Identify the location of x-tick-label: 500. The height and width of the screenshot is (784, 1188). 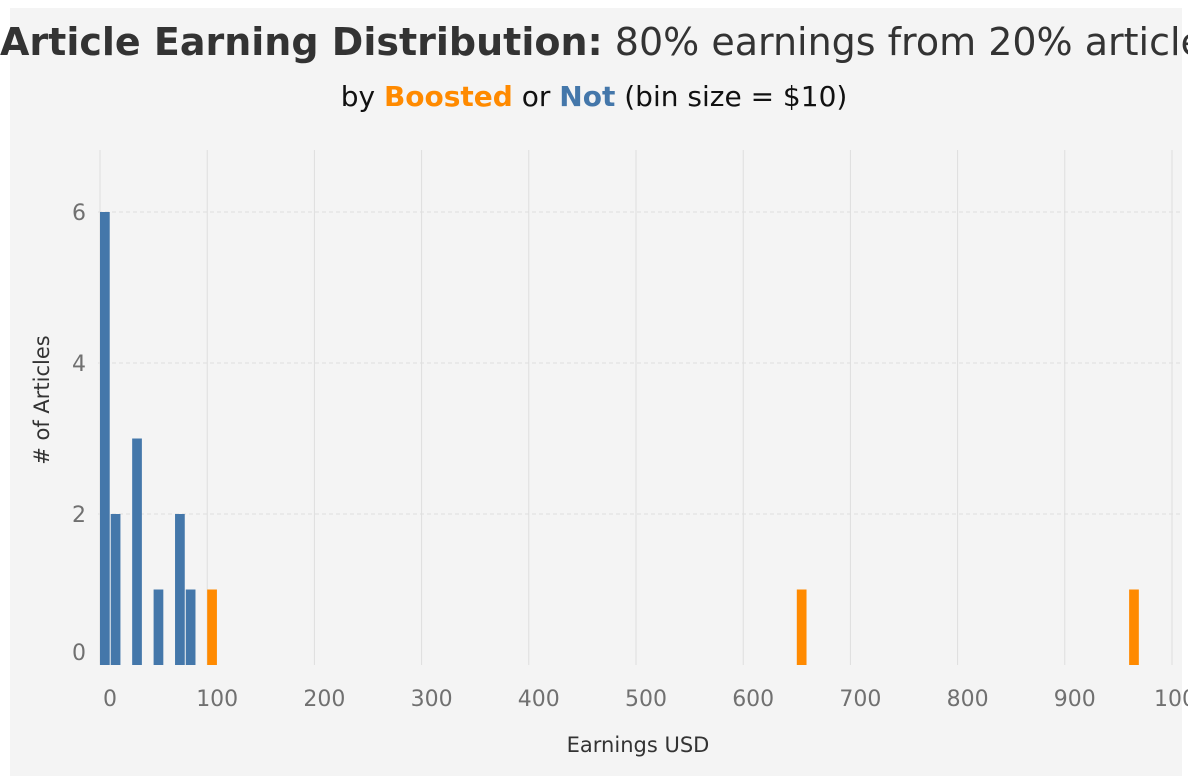
(646, 699).